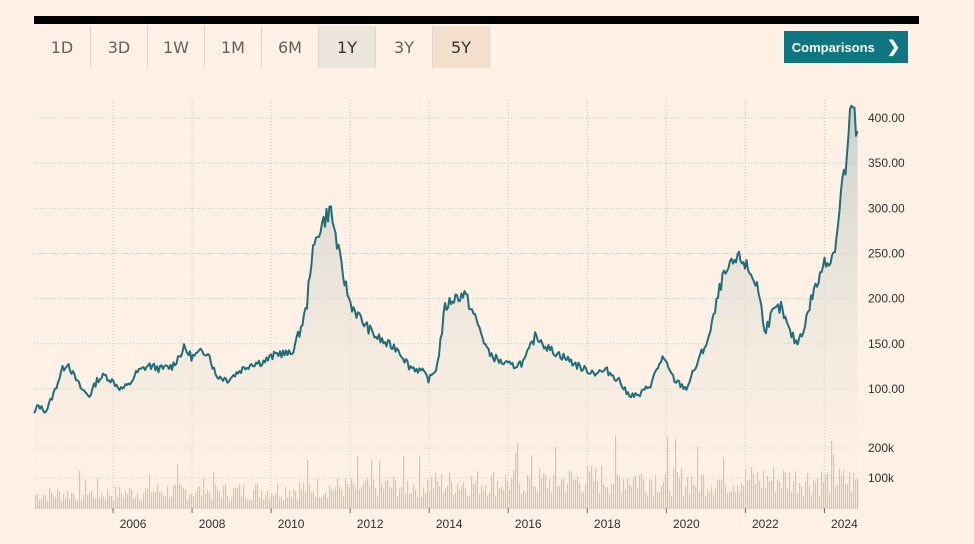  I want to click on x-tick-label: 2022, so click(765, 524).